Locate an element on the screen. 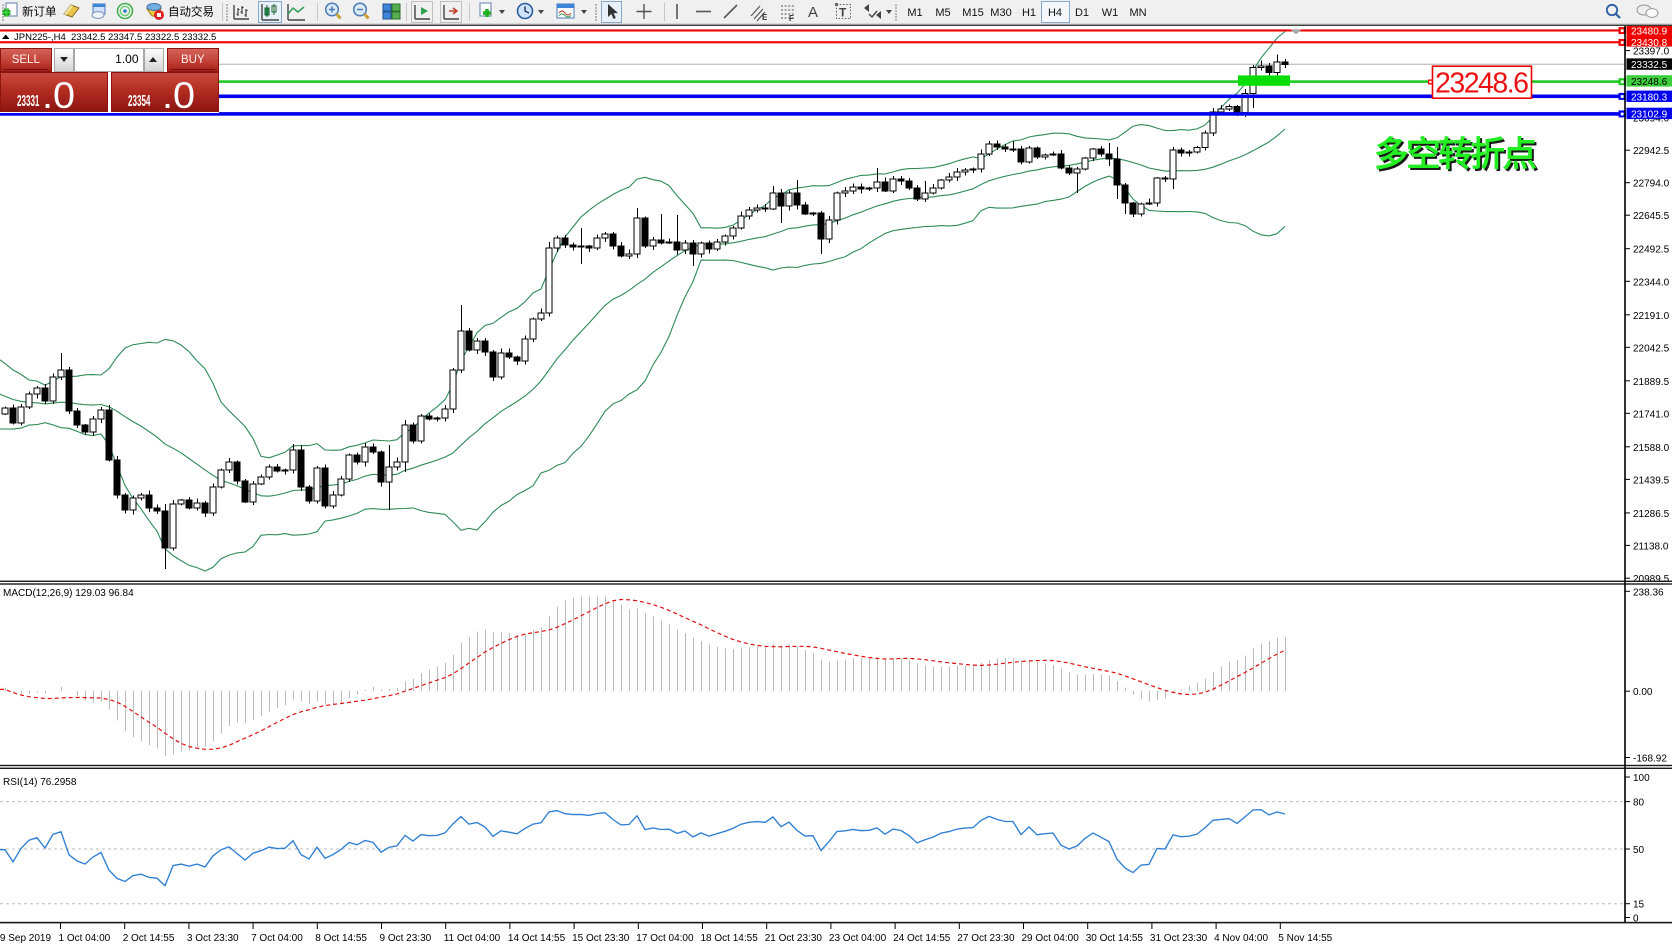  svg-text: T is located at coordinates (843, 13).